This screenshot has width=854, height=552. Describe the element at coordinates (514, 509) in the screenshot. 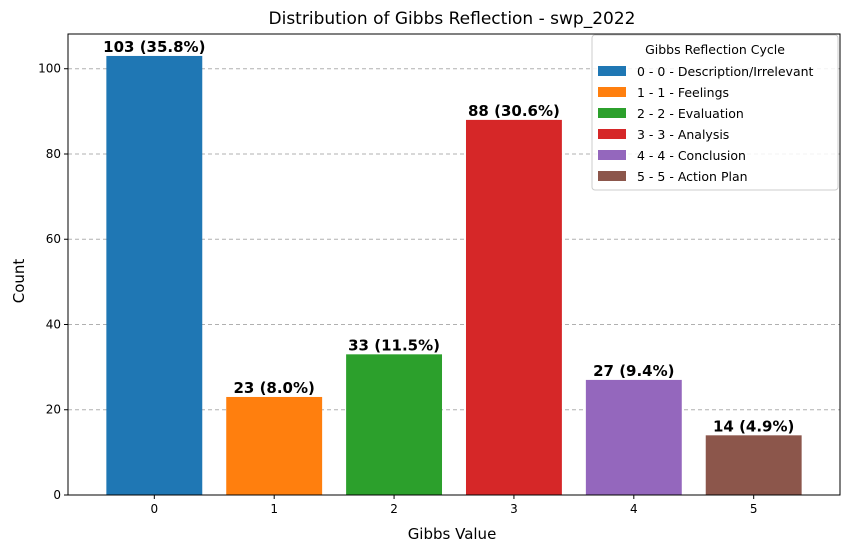

I see `x-tick-label: 3` at that location.